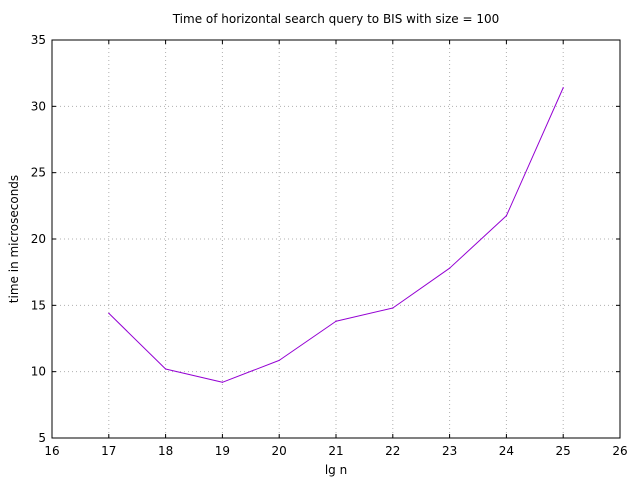 This screenshot has height=480, width=640. What do you see at coordinates (619, 451) in the screenshot?
I see `x-tick-label: 26` at bounding box center [619, 451].